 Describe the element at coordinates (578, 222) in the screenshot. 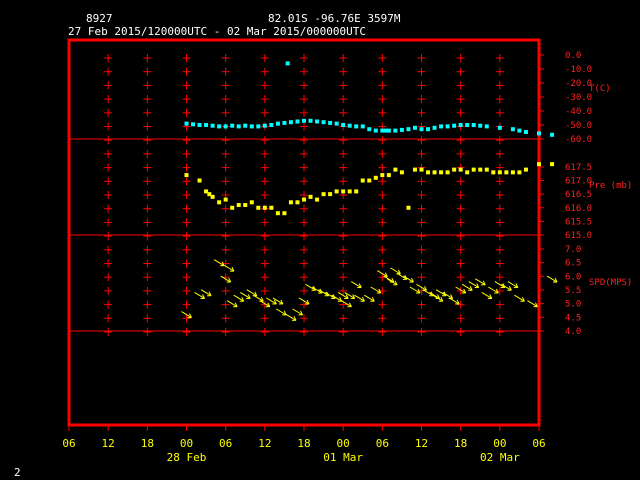

I see `y-tick-label: 615.5` at that location.